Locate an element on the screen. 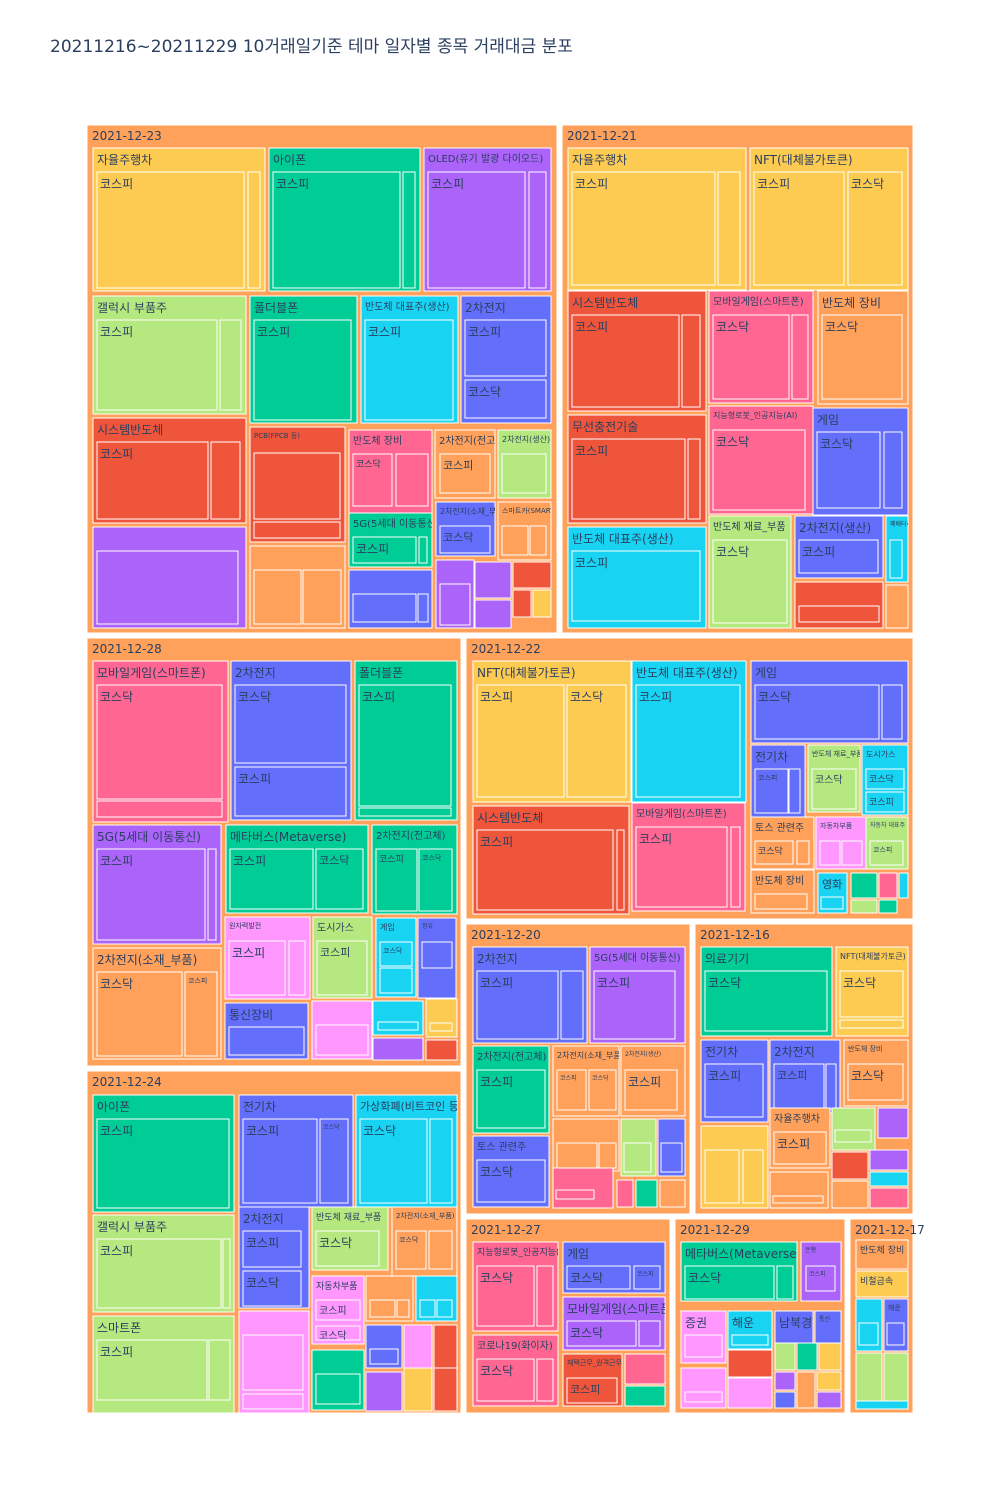 Image resolution: width=1000 pixels, height=1500 pixels. theme-tile: 반도체 장비 is located at coordinates (882, 1254).